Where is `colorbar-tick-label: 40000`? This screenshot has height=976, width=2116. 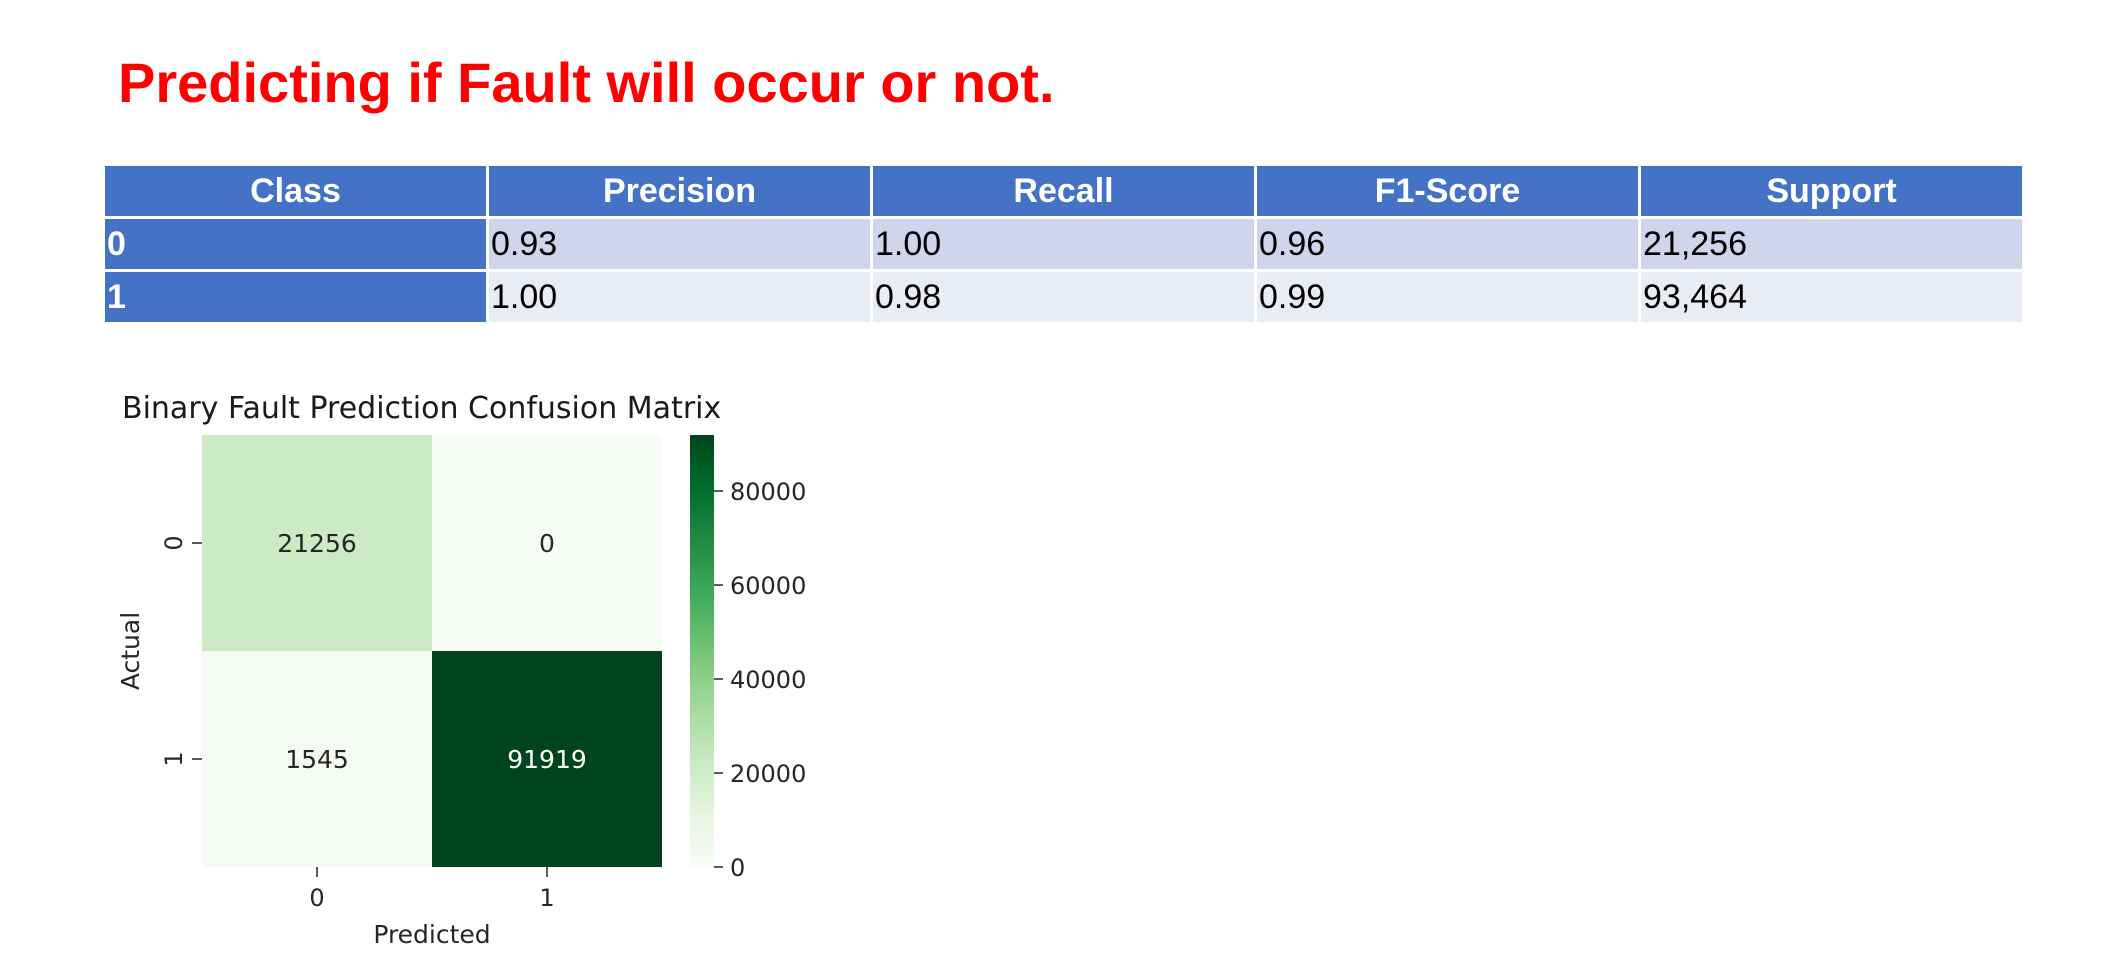 colorbar-tick-label: 40000 is located at coordinates (768, 680).